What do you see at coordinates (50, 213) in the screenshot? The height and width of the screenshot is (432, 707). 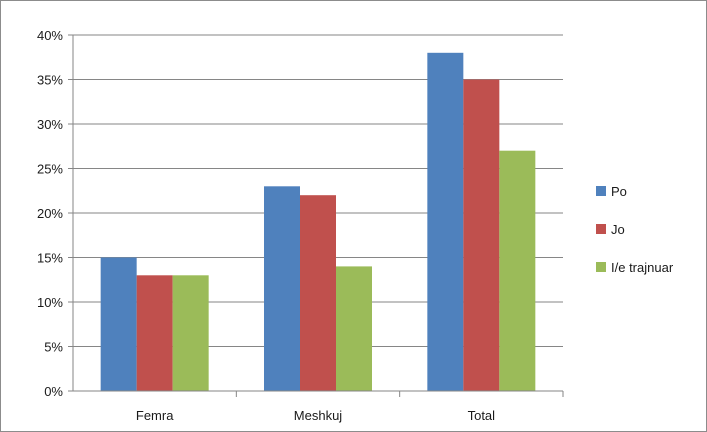 I see `y-tick-label: 20%` at bounding box center [50, 213].